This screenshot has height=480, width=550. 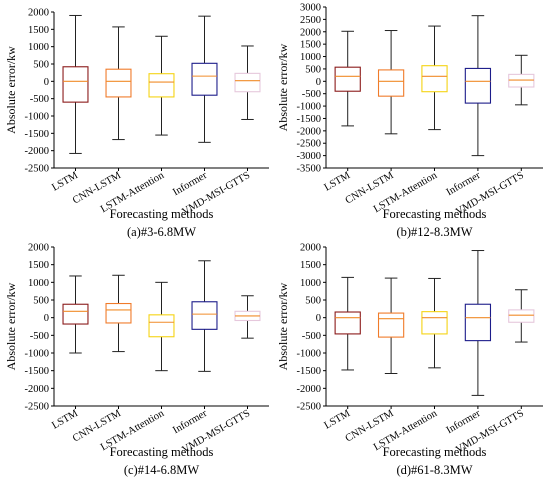 What do you see at coordinates (309, 169) in the screenshot?
I see `y-tick-label: -3500` at bounding box center [309, 169].